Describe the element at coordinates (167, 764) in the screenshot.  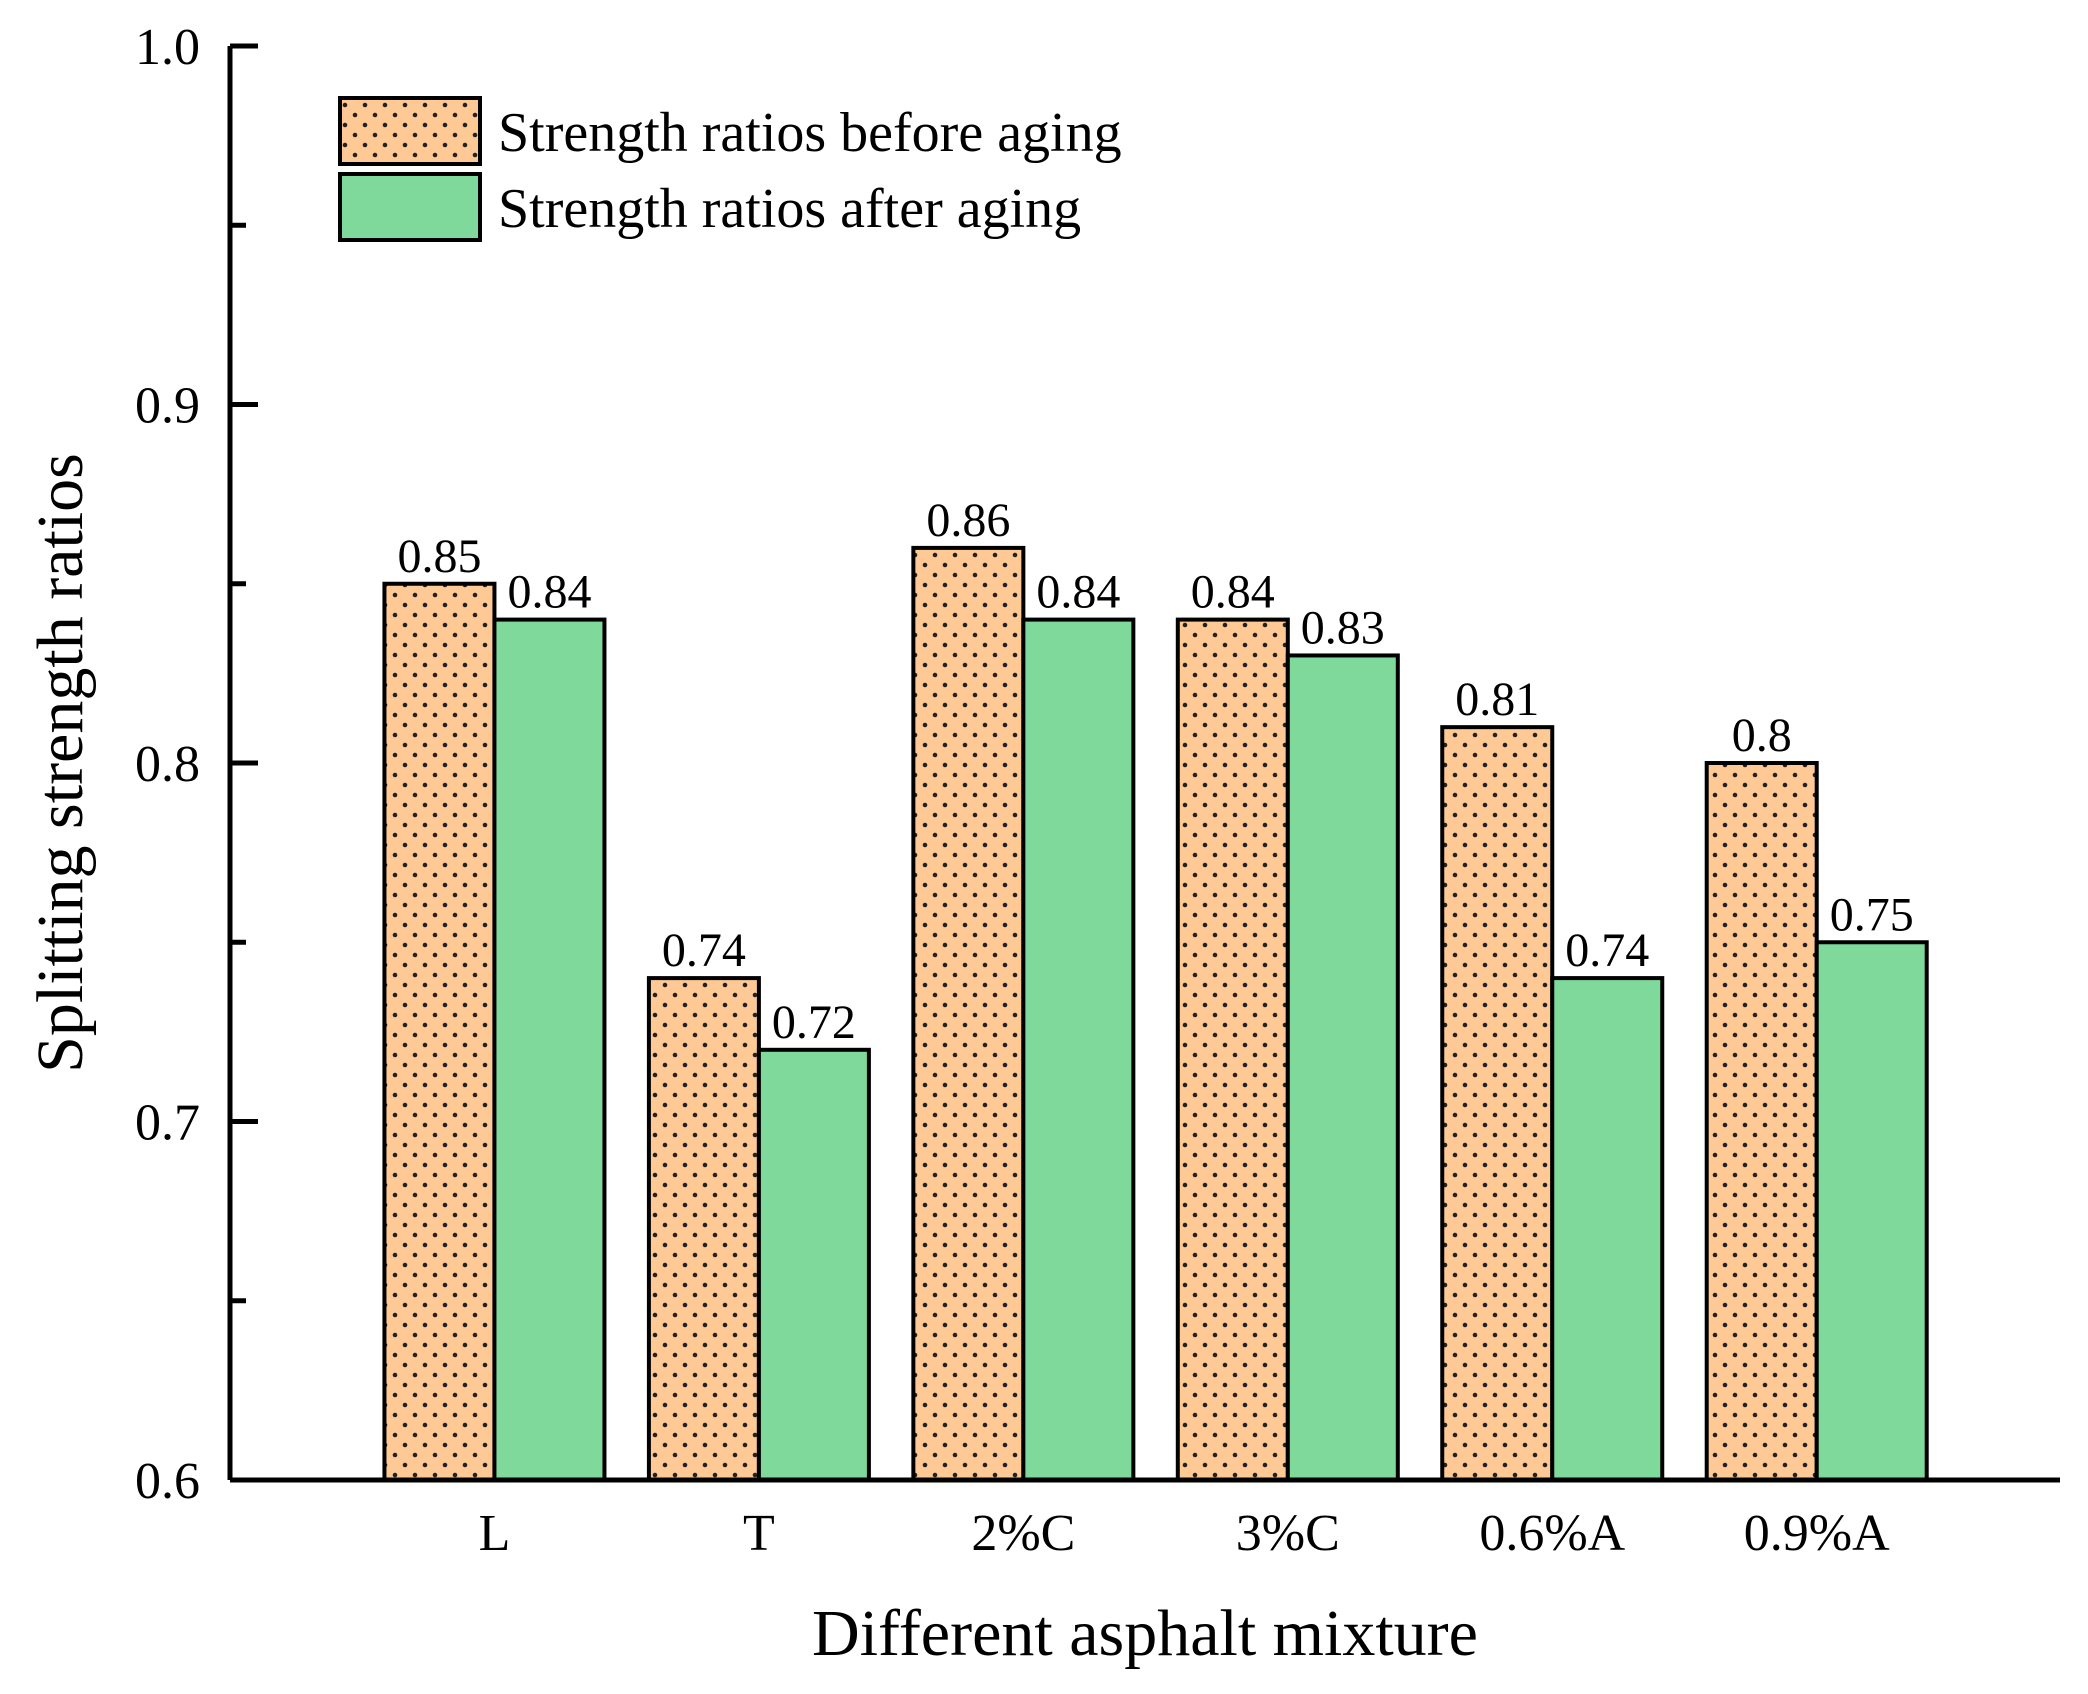
I see `y-tick-label: 0.8` at that location.